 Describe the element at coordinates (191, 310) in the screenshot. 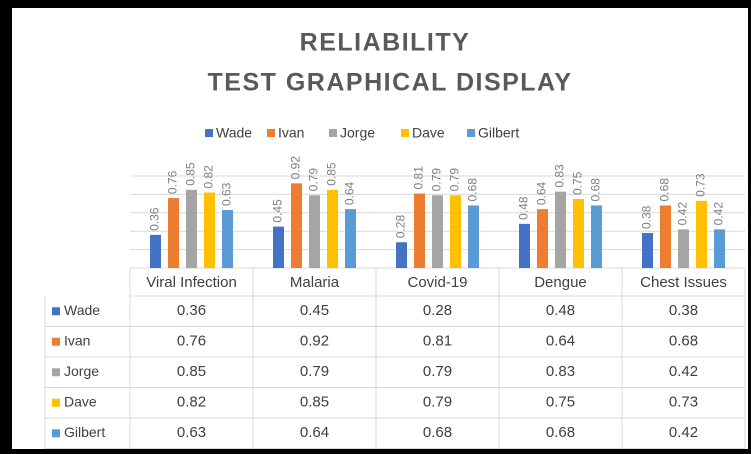

I see `table-cell: 0.36` at that location.